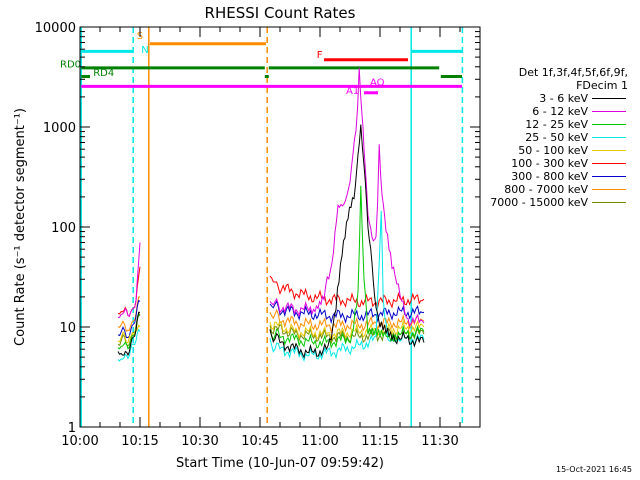 The height and width of the screenshot is (480, 640). Describe the element at coordinates (594, 469) in the screenshot. I see `timestamp: 15-Oct-2021 16:45` at that location.